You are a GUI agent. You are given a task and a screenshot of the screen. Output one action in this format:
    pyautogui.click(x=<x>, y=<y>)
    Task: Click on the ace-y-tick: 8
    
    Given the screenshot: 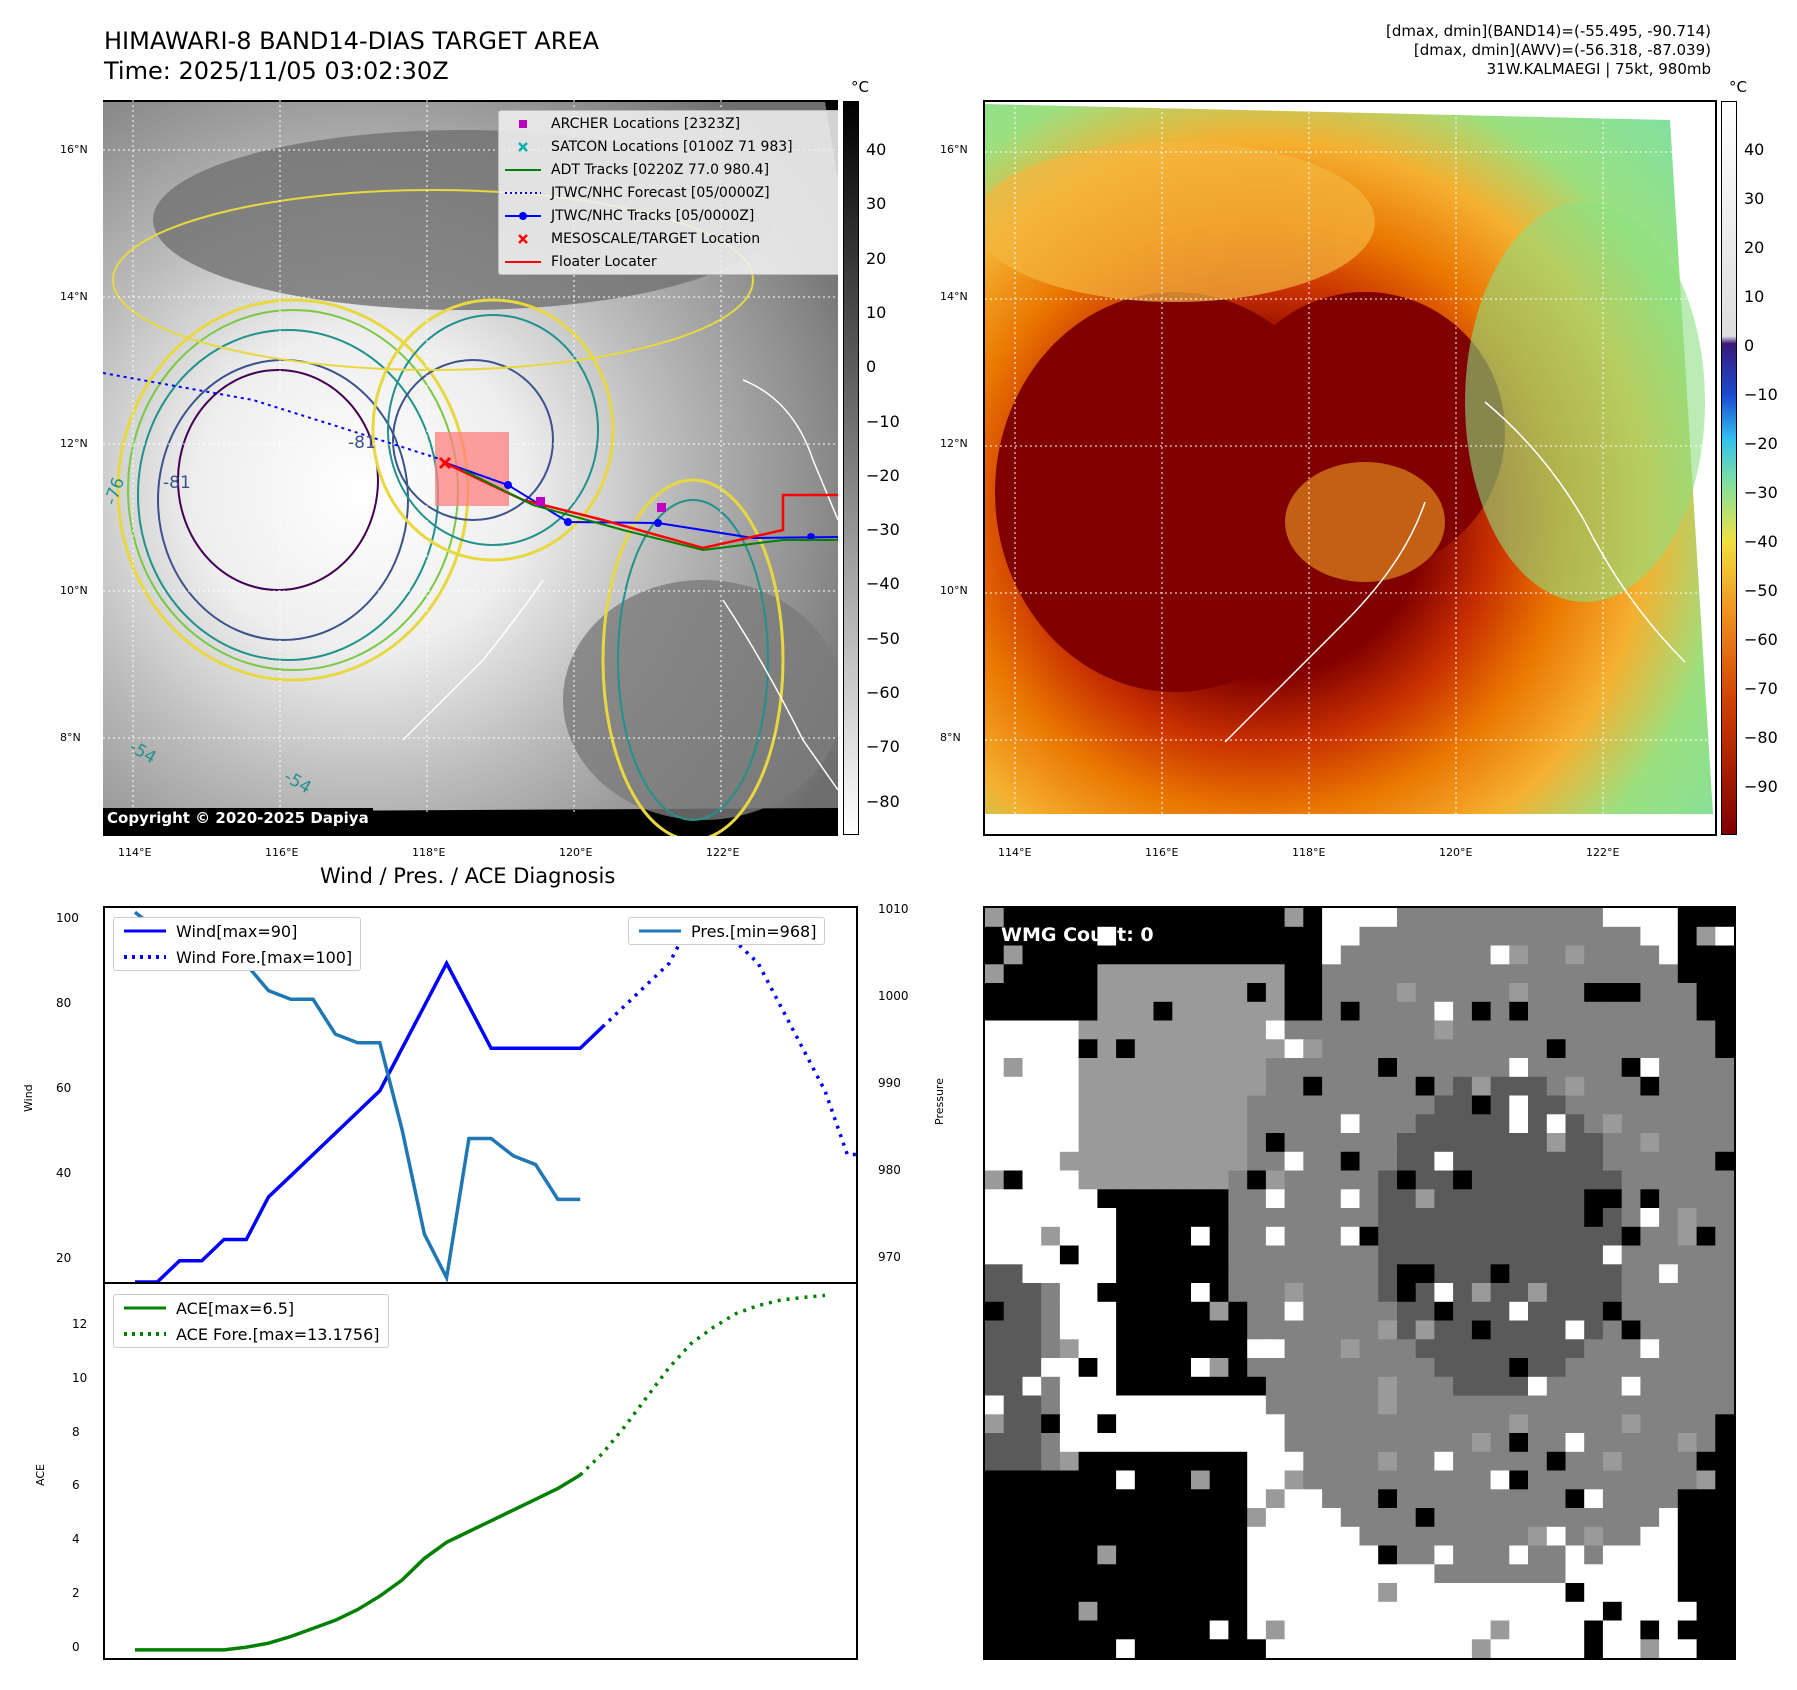 What is the action you would take?
    pyautogui.click(x=76, y=1431)
    